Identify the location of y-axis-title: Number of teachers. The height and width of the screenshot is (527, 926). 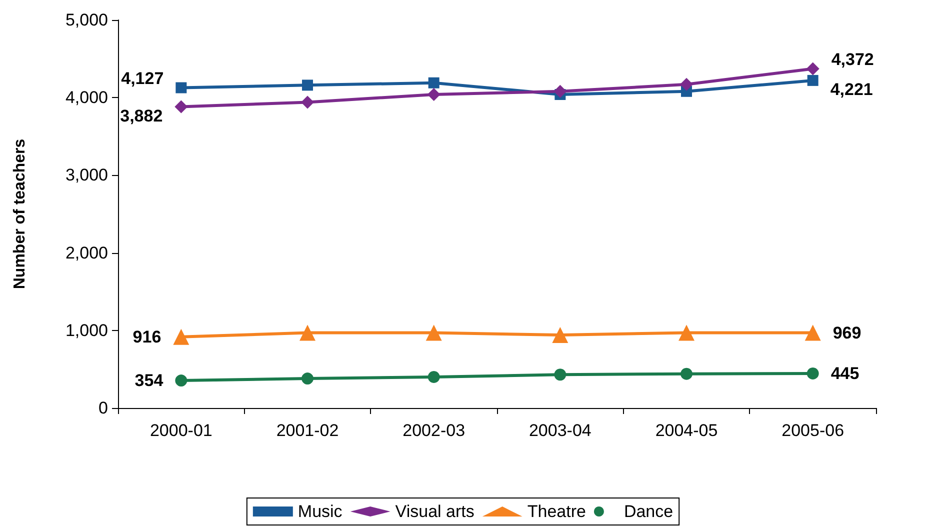
(20, 214).